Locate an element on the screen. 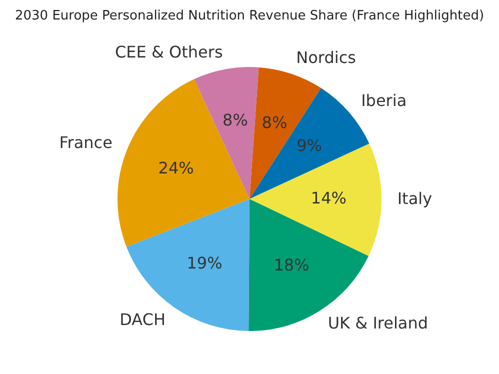 This screenshot has height=374, width=499. data-label: 24% is located at coordinates (176, 168).